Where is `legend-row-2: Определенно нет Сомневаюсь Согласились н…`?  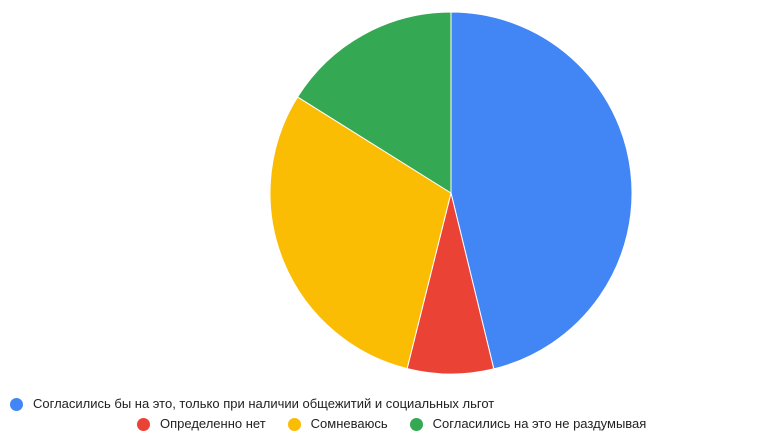 legend-row-2: Определенно нет Сомневаюсь Согласились н… is located at coordinates (391, 424).